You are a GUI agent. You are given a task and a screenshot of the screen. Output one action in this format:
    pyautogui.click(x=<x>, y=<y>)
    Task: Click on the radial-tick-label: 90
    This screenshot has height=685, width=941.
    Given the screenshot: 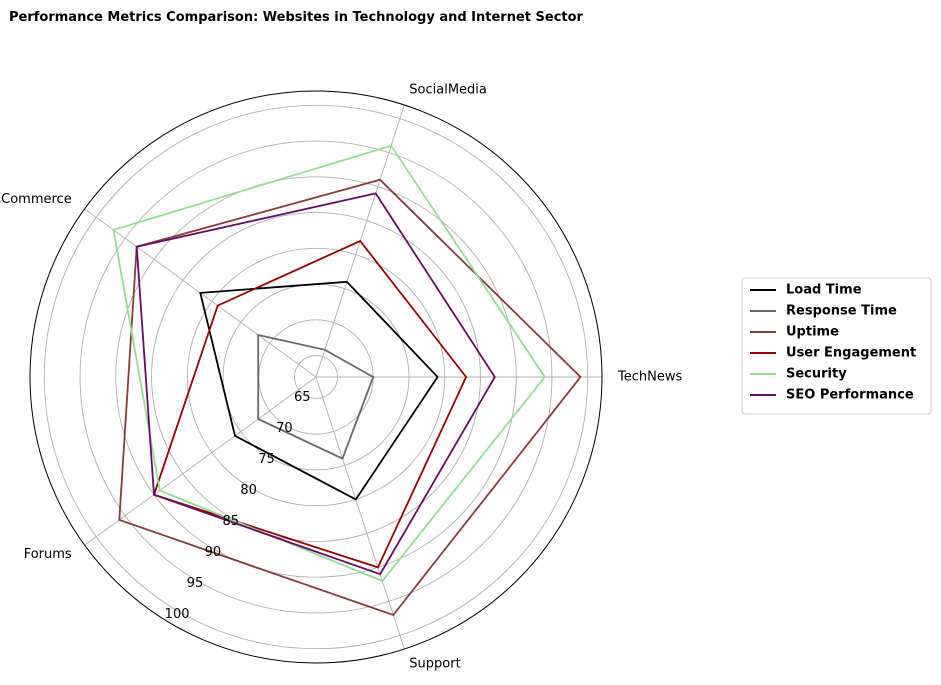 What is the action you would take?
    pyautogui.click(x=213, y=552)
    